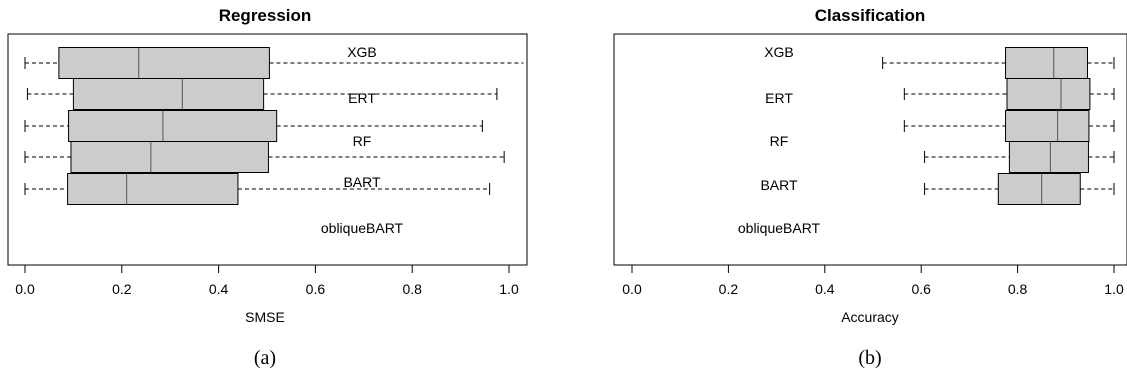  Describe the element at coordinates (265, 358) in the screenshot. I see `panel-caption: (a)` at that location.